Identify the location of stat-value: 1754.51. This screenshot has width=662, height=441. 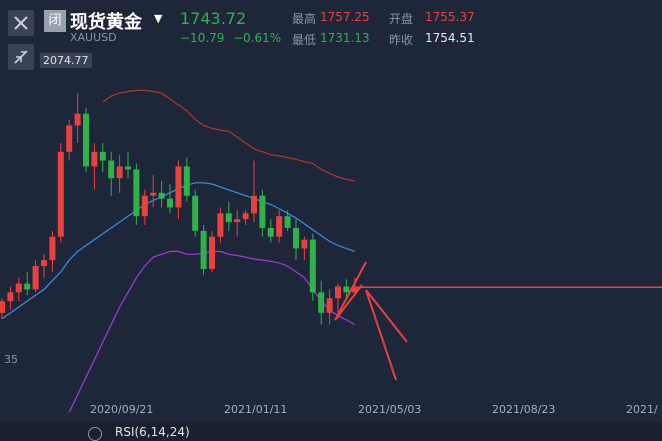
(450, 38).